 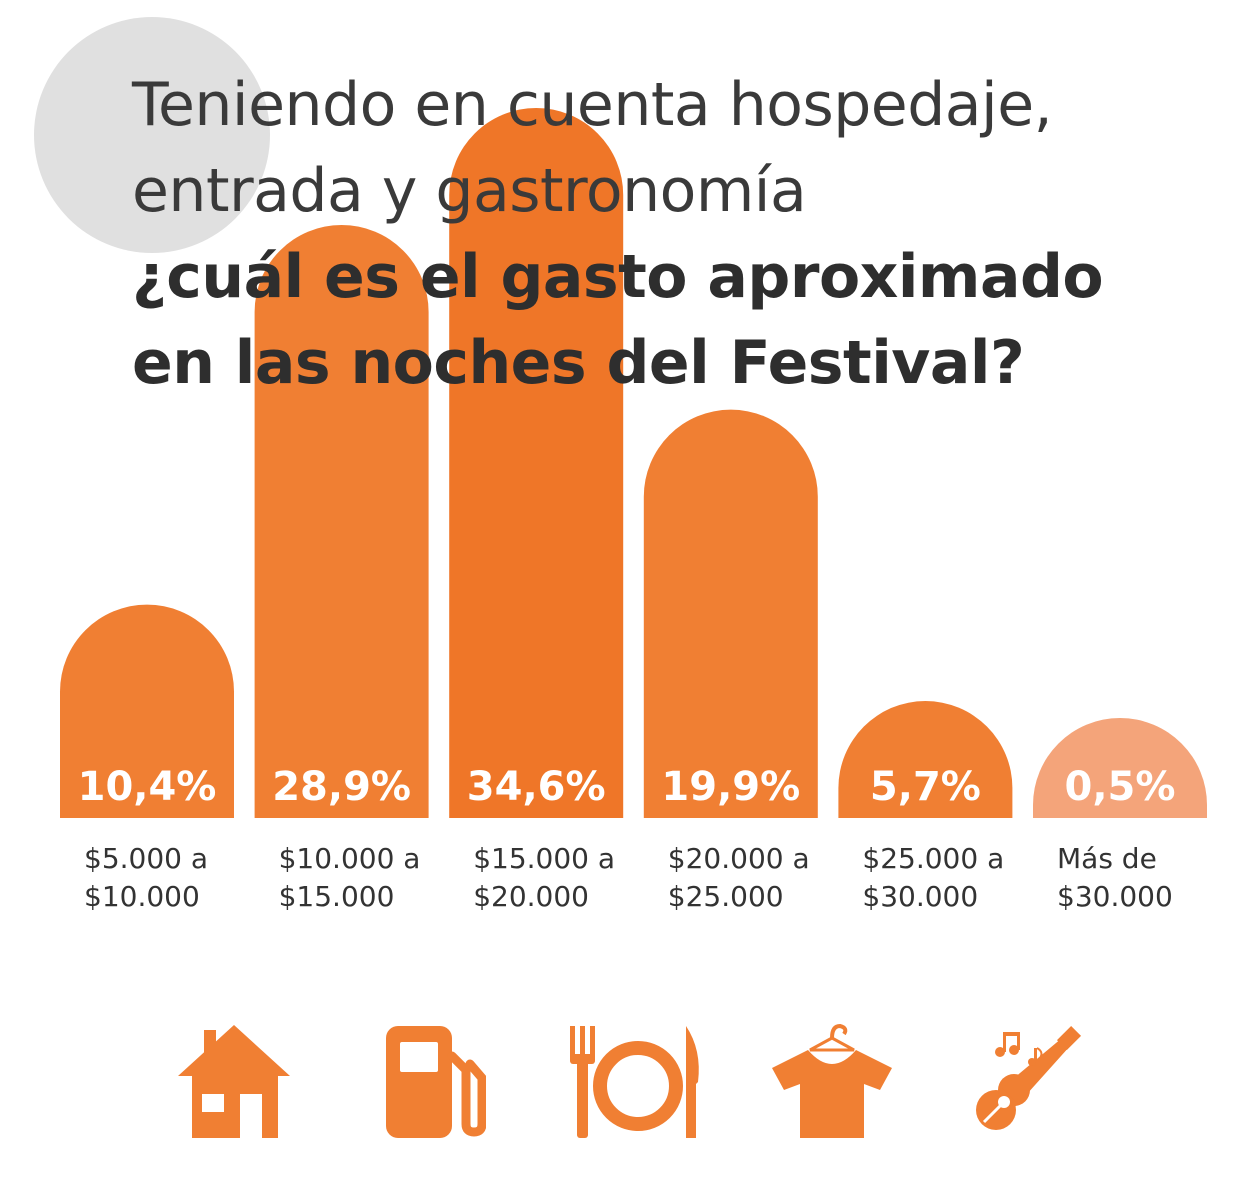 I want to click on data-label-3: 34,6%, so click(x=536, y=787).